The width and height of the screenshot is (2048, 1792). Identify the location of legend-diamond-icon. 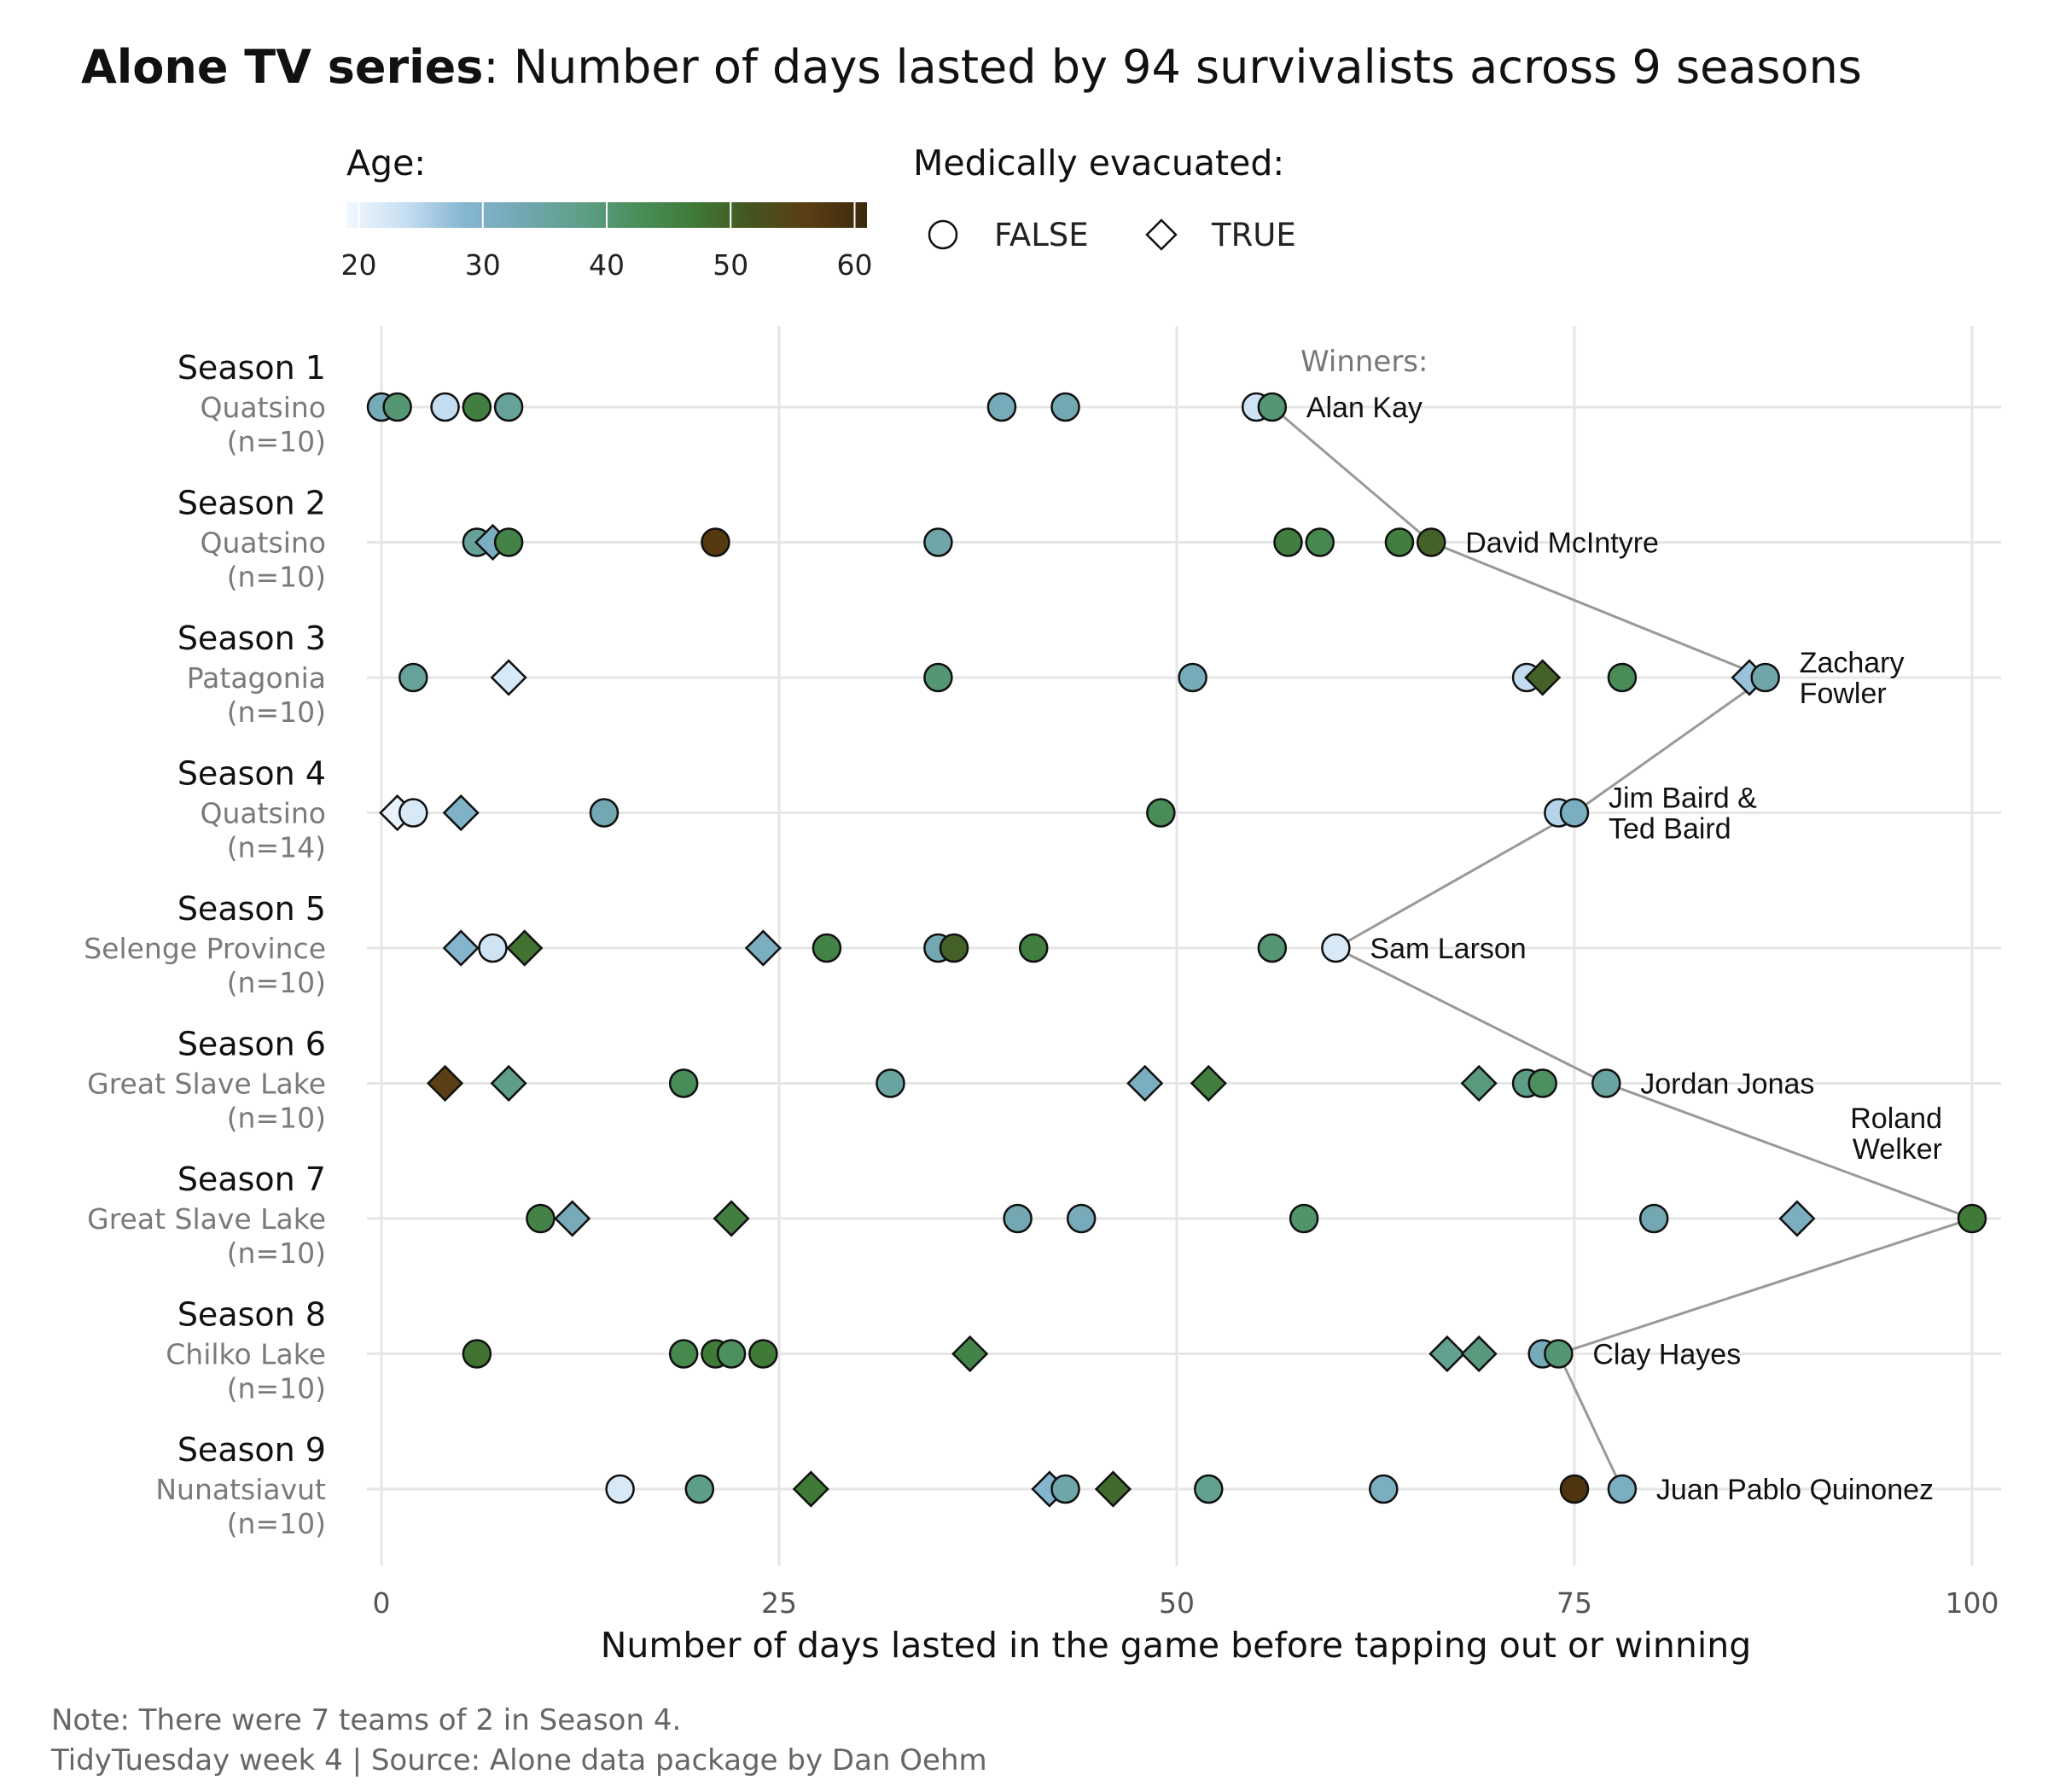
(1161, 235).